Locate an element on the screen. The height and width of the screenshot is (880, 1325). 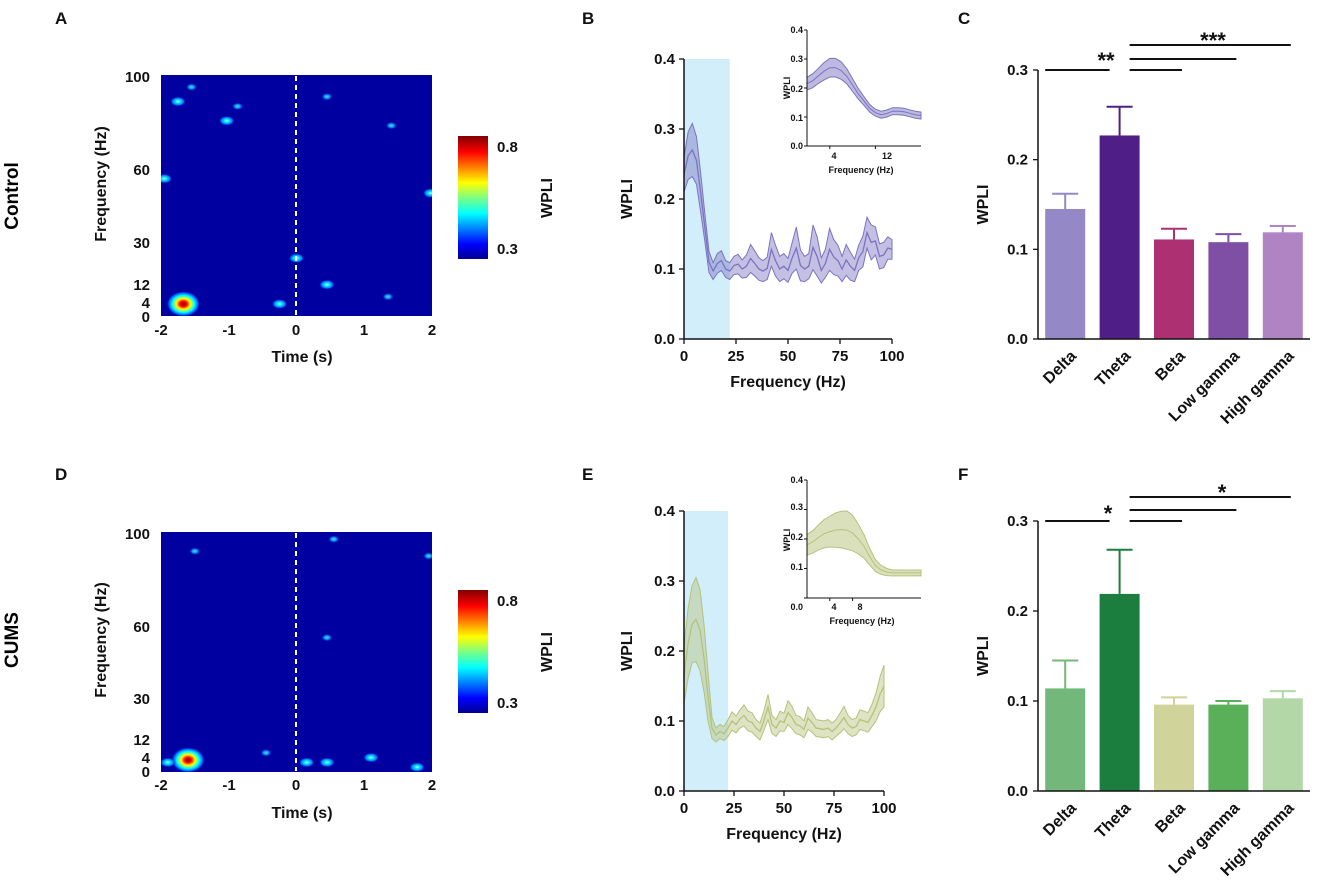
heatmap-d-xtick: -1 is located at coordinates (228, 785).